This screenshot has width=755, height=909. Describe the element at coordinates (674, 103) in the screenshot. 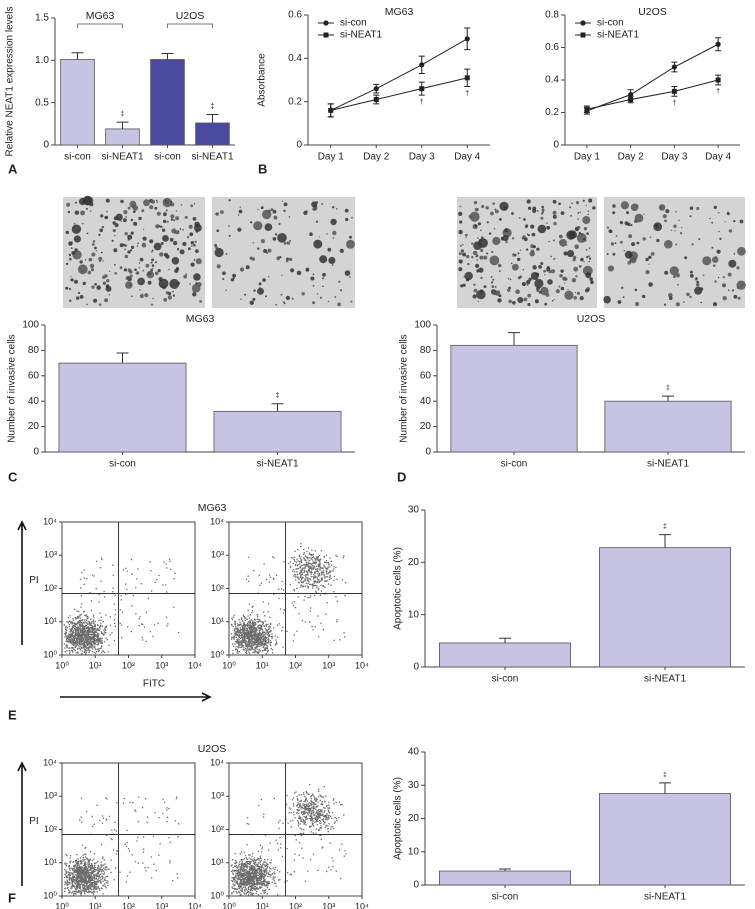

I see `significance-marker: †` at that location.